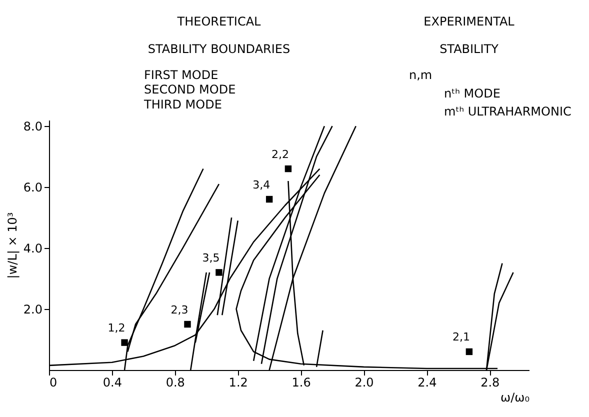 This screenshot has height=417, width=589. I want to click on text: mᵗʰ ULTRAHARMONIC, so click(508, 111).